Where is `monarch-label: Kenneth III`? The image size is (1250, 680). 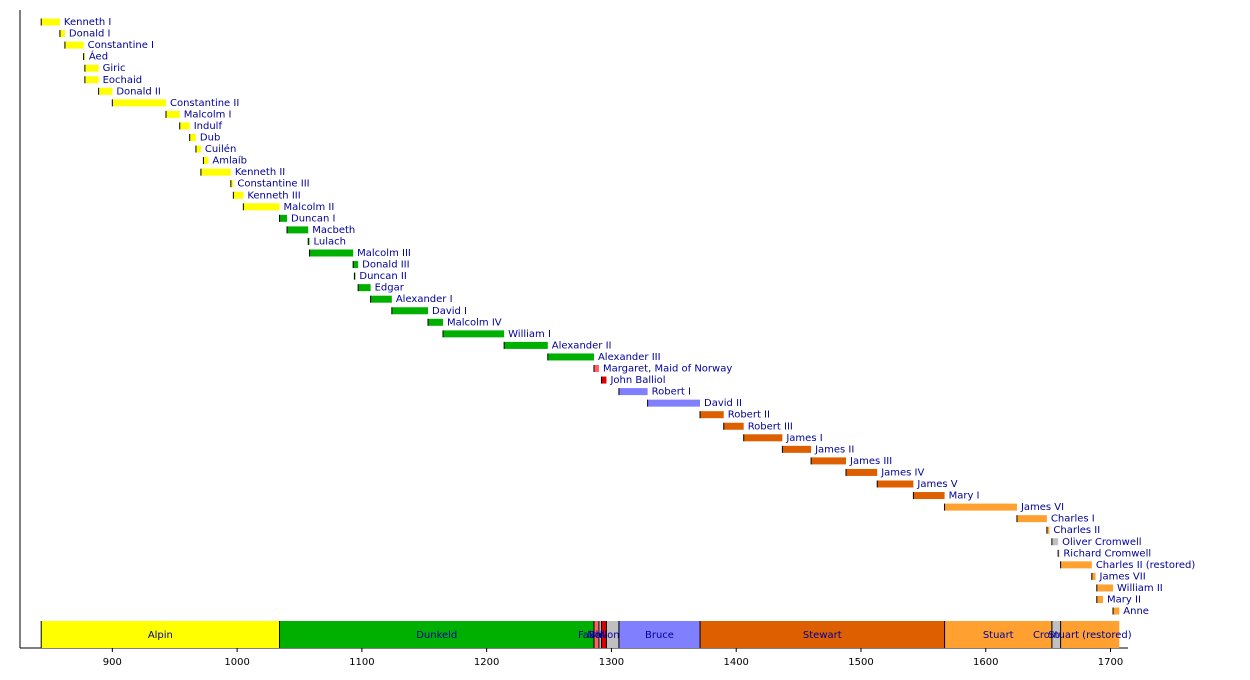
monarch-label: Kenneth III is located at coordinates (273, 195).